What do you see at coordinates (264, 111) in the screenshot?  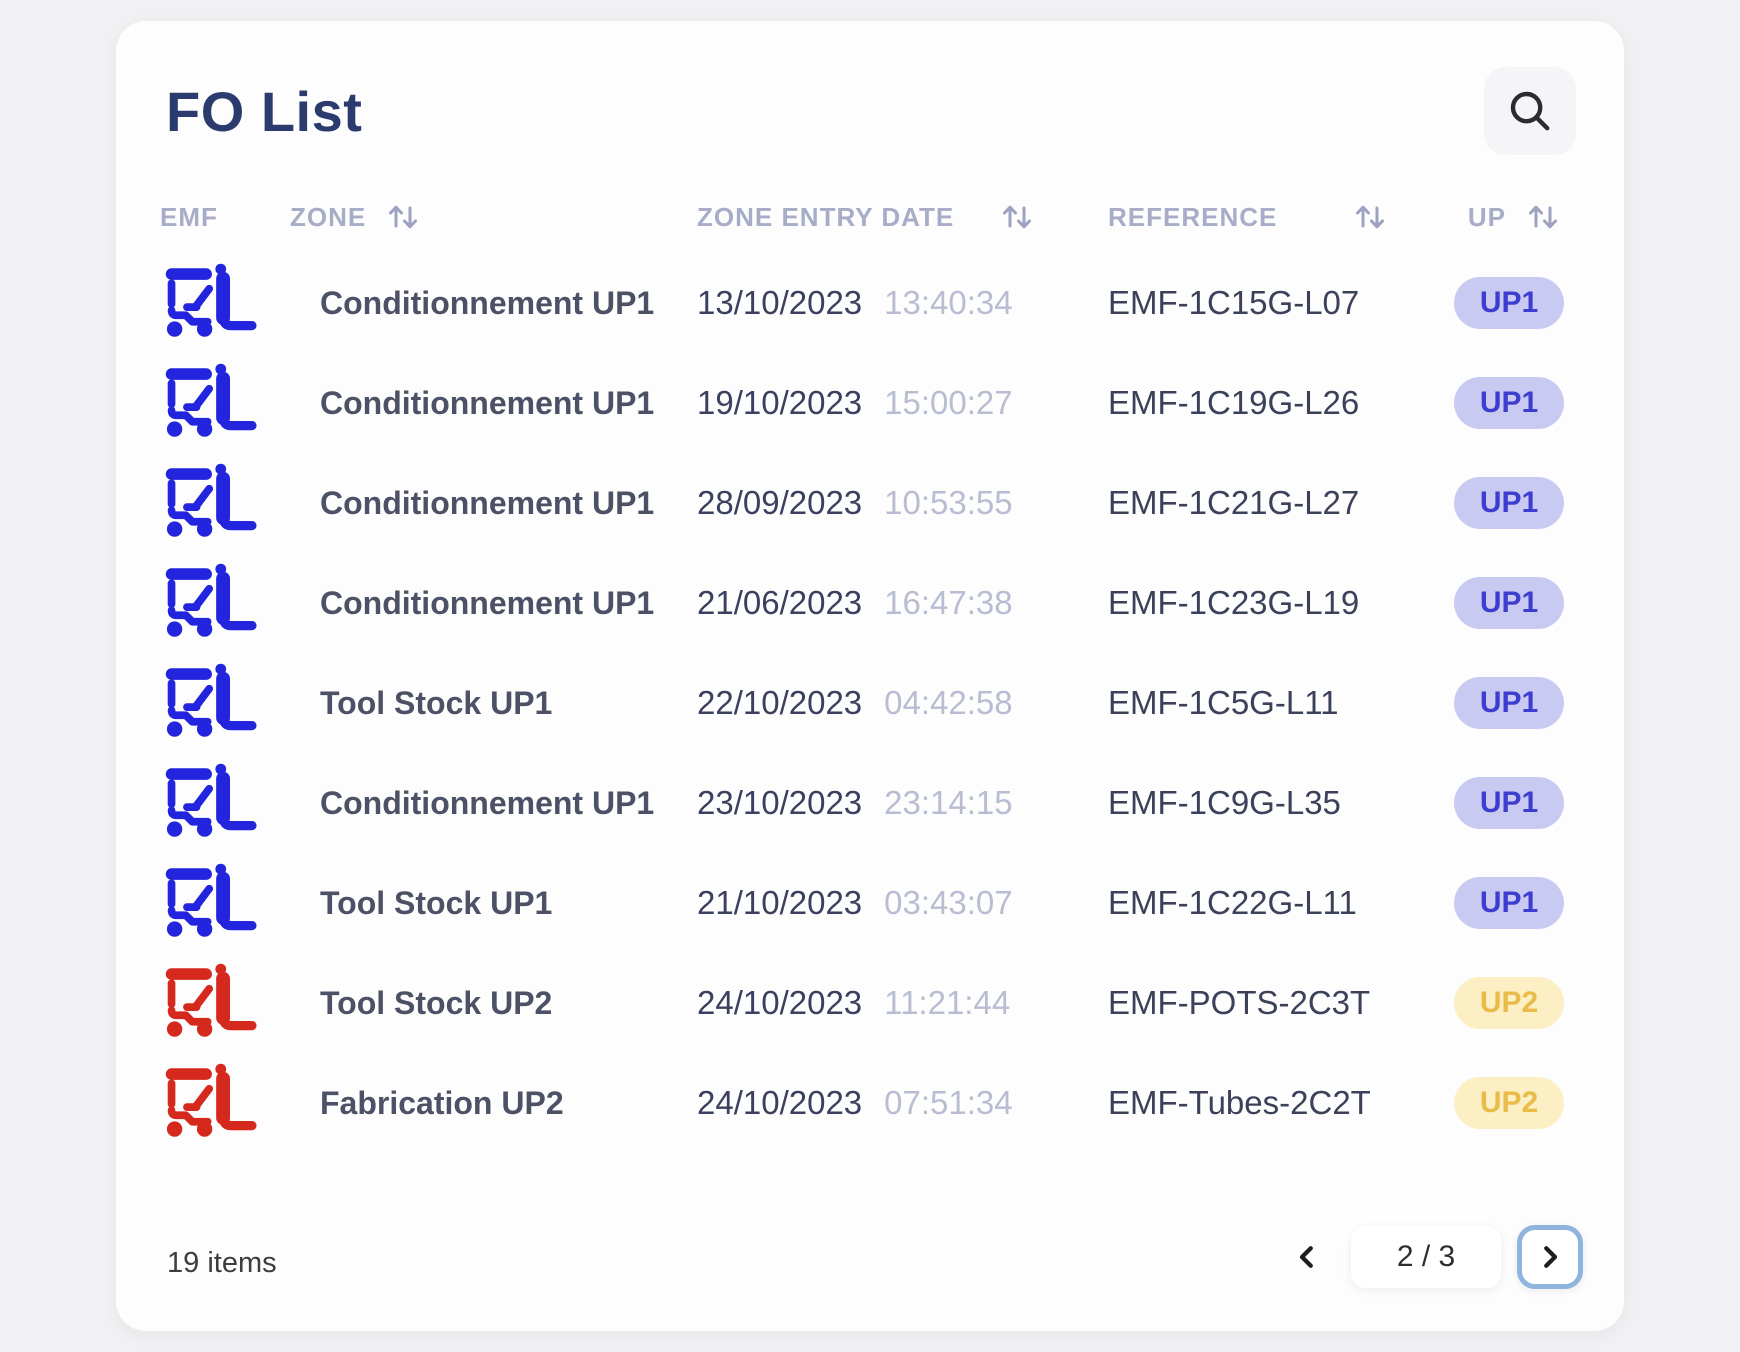 I see `page-title: FO List` at bounding box center [264, 111].